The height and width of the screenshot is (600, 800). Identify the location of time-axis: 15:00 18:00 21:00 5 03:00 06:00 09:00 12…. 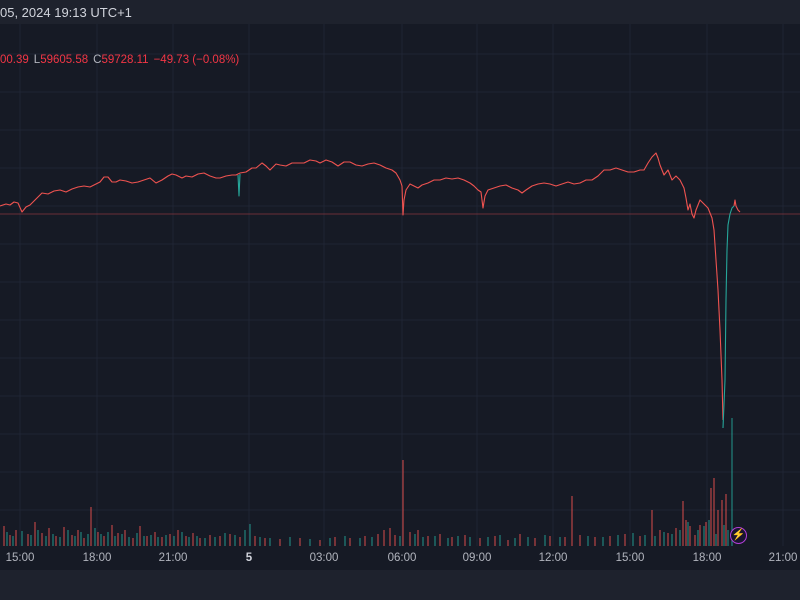
(400, 558).